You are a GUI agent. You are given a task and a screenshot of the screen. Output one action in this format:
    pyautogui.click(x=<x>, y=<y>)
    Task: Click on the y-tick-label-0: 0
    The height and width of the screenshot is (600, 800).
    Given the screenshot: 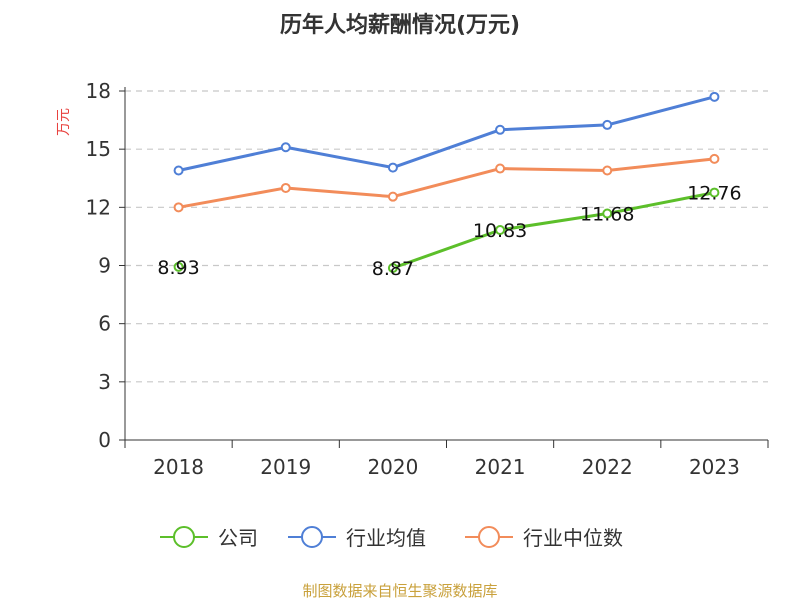 What is the action you would take?
    pyautogui.click(x=104, y=440)
    